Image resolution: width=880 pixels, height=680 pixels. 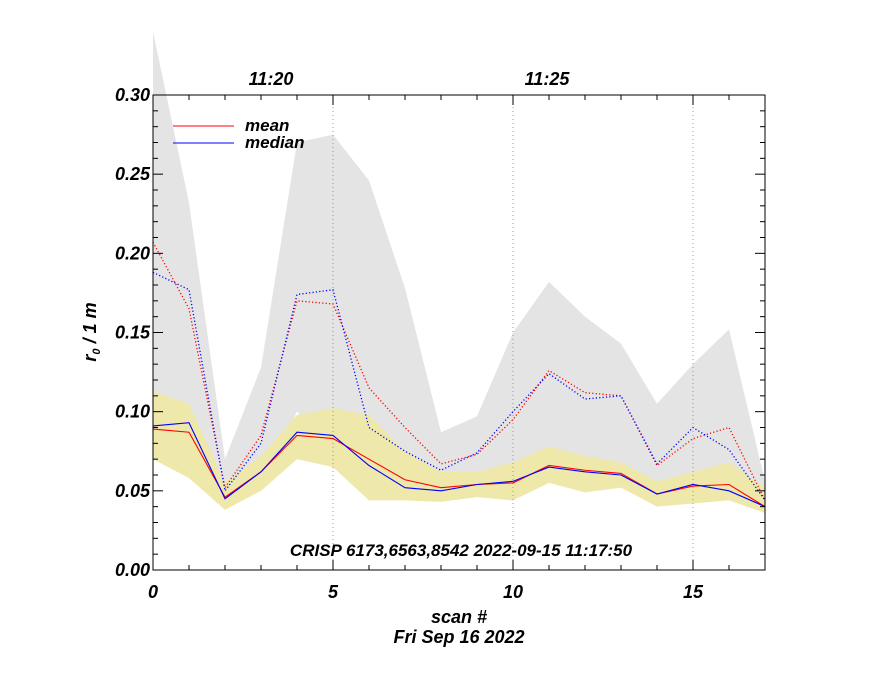 What do you see at coordinates (133, 333) in the screenshot?
I see `y-tick-label: 0.15` at bounding box center [133, 333].